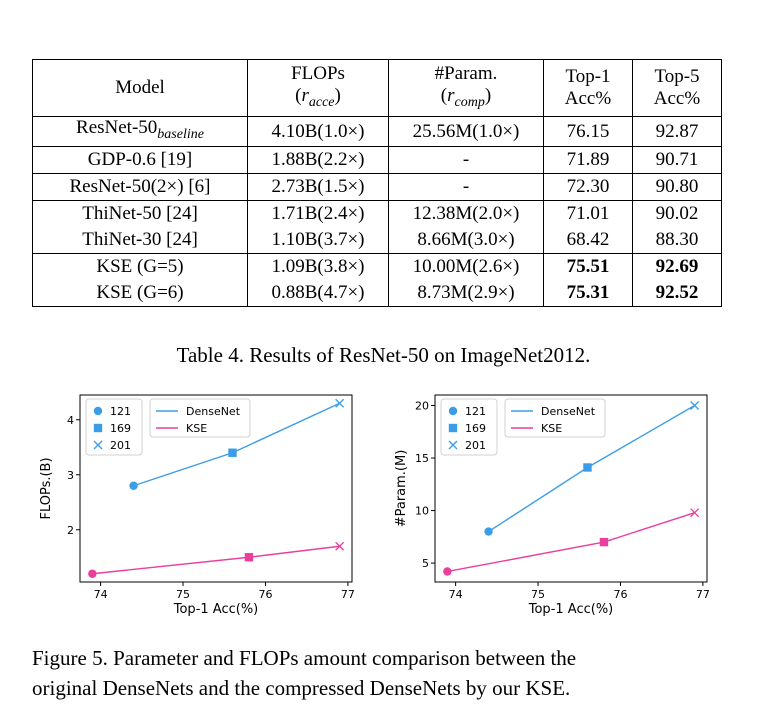  What do you see at coordinates (466, 213) in the screenshot?
I see `cell-params: 12.38M(2.0×)` at bounding box center [466, 213].